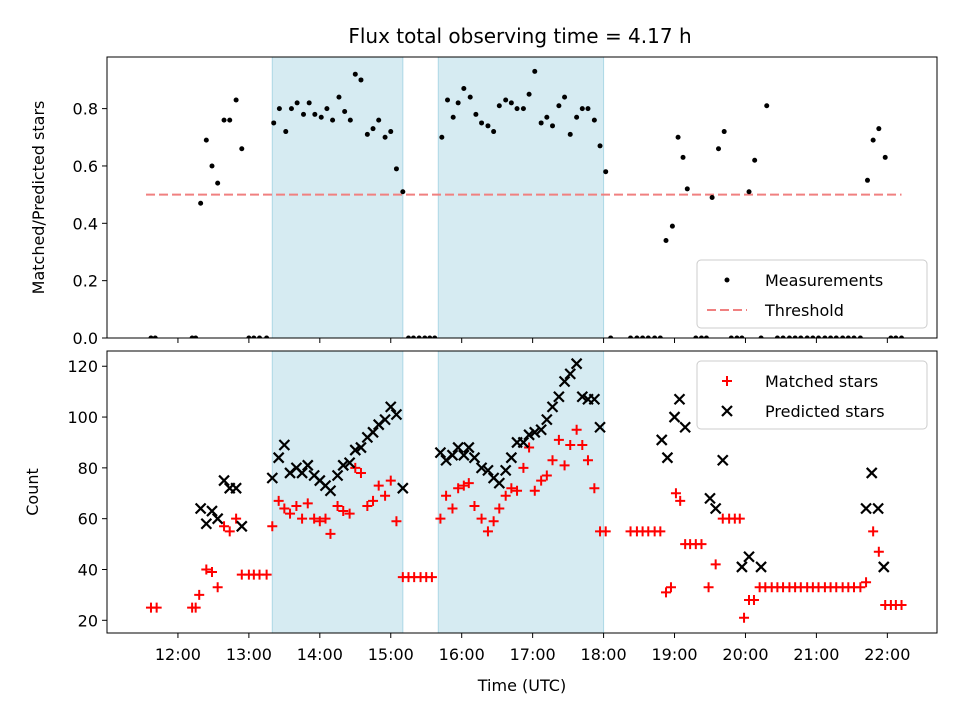 The width and height of the screenshot is (960, 720). Describe the element at coordinates (38, 198) in the screenshot. I see `y-axis-label: Matched/Predicted stars` at that location.